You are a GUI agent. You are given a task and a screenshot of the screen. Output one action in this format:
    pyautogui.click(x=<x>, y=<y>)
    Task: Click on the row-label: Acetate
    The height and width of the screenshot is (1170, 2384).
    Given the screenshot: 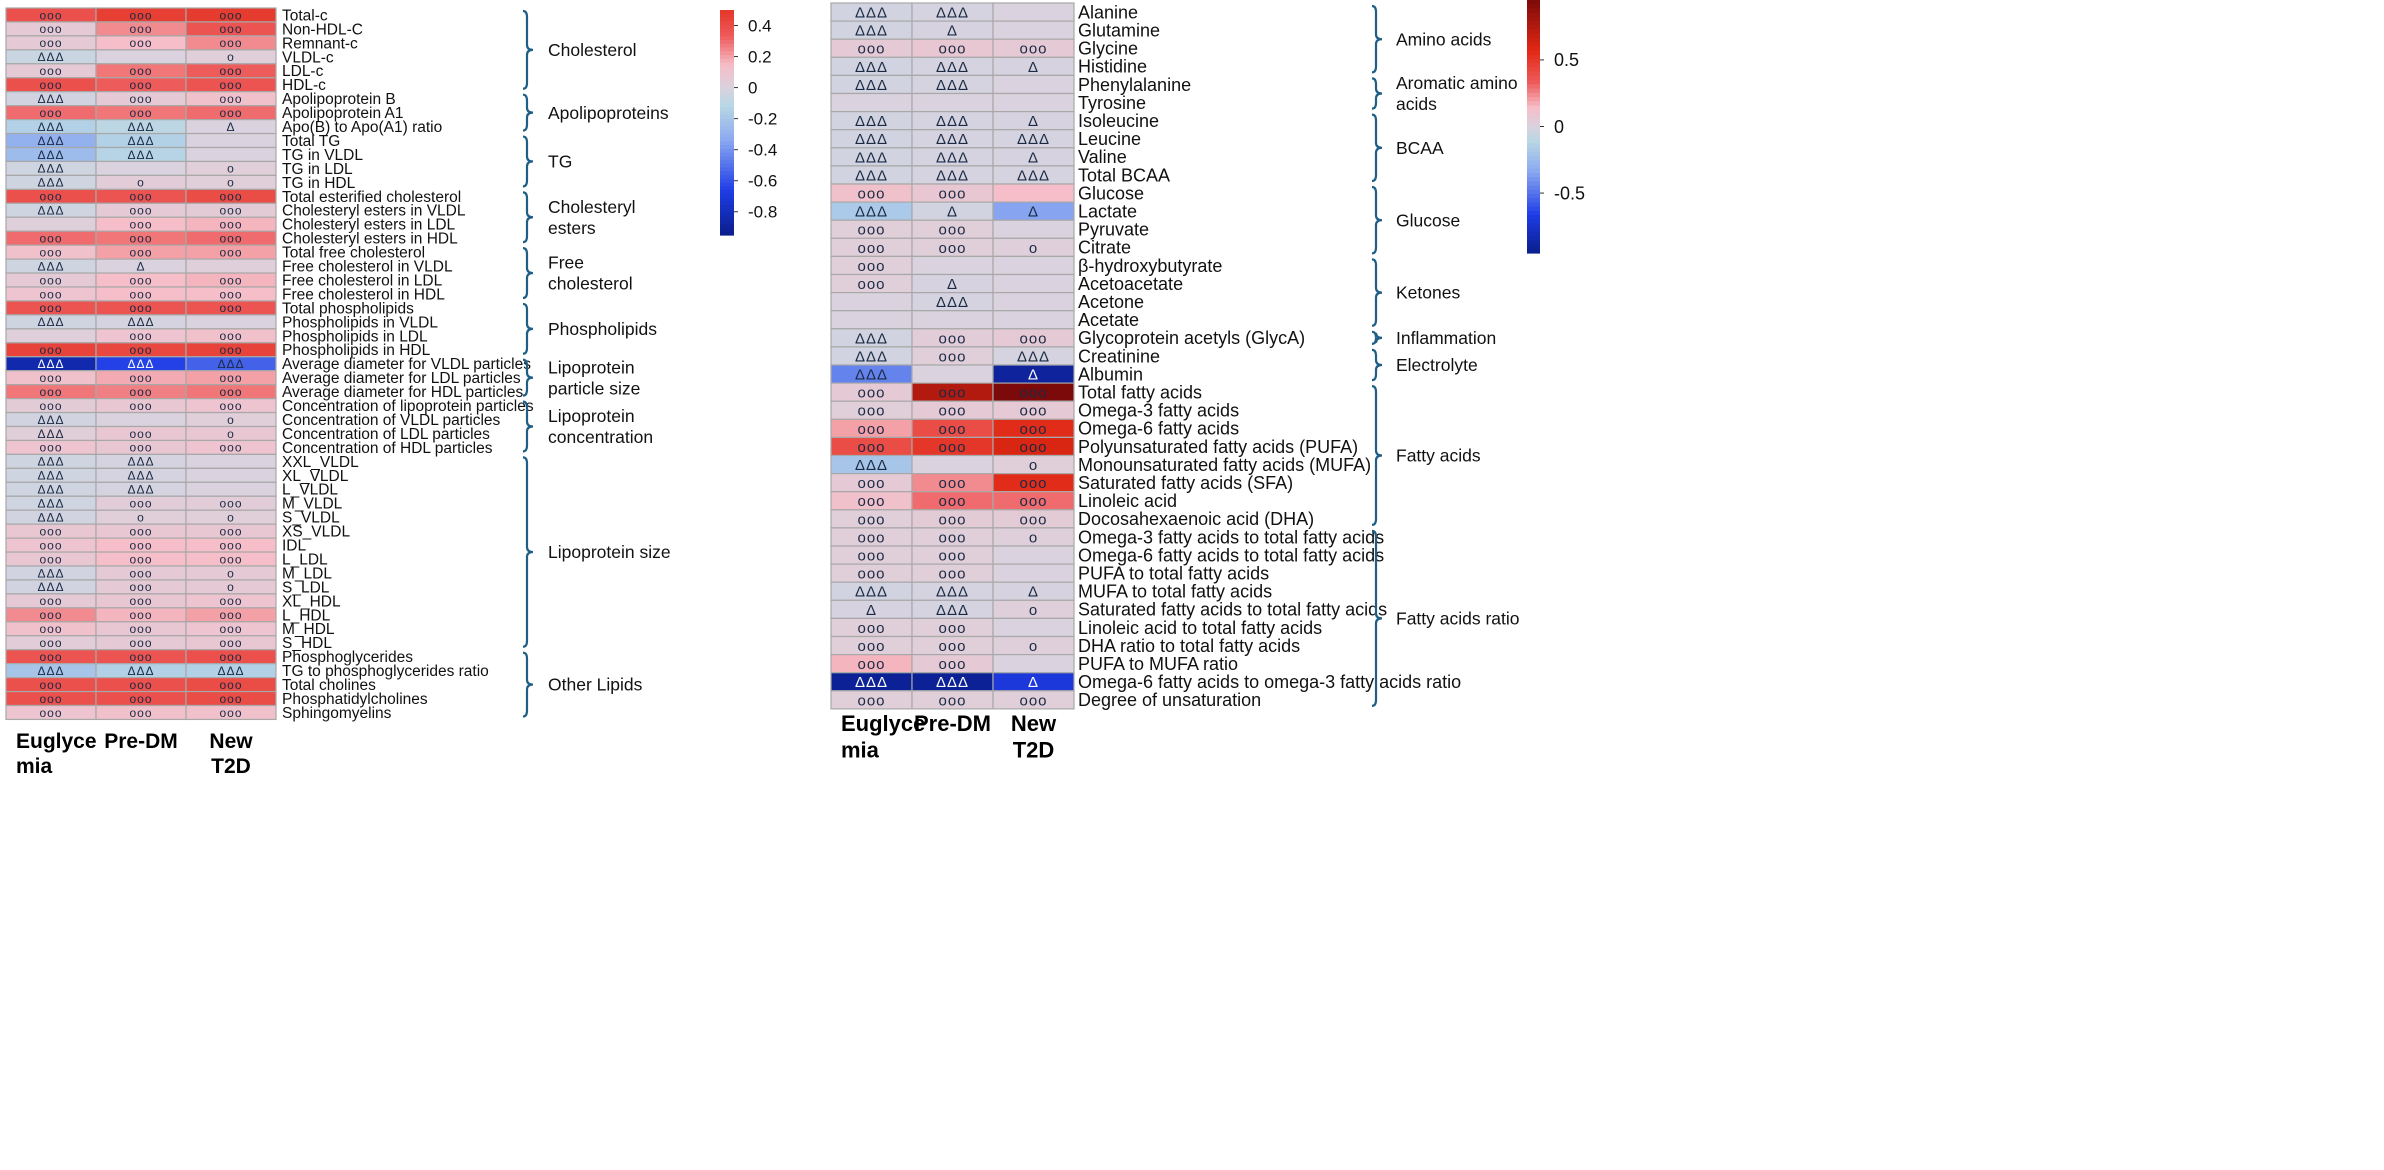 What is the action you would take?
    pyautogui.click(x=1108, y=320)
    